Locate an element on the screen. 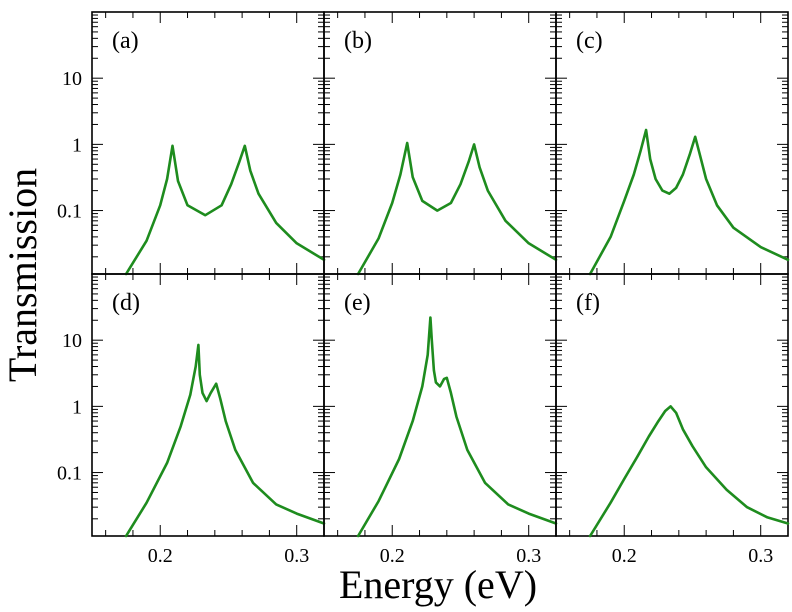 Image resolution: width=792 pixels, height=612 pixels. panel-e: 0.2 0.3 (e) is located at coordinates (440, 420).